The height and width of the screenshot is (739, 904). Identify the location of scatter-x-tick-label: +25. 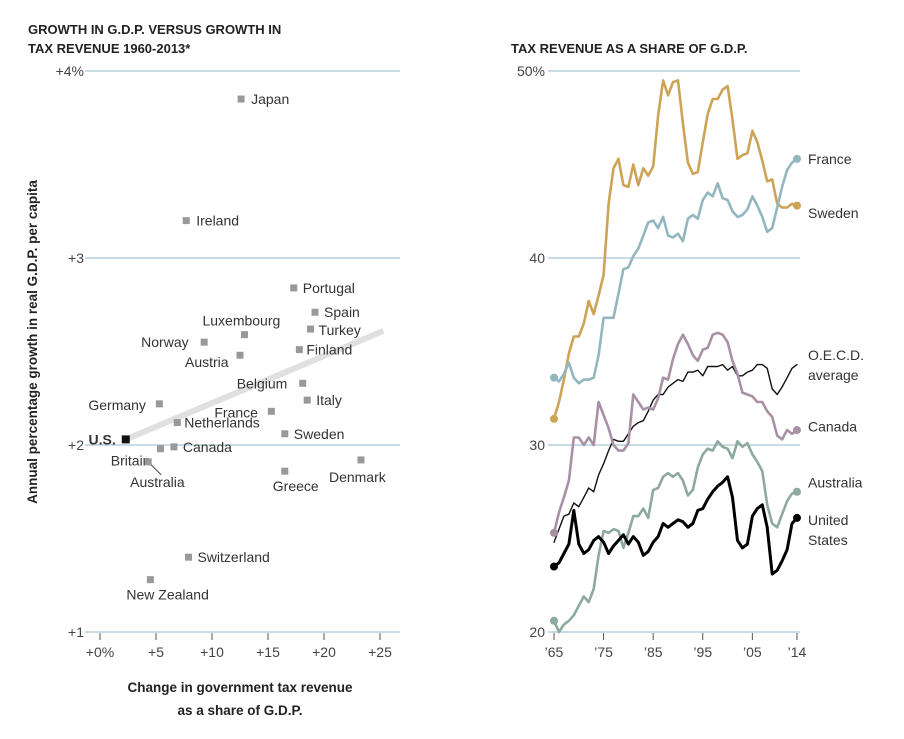
(380, 652).